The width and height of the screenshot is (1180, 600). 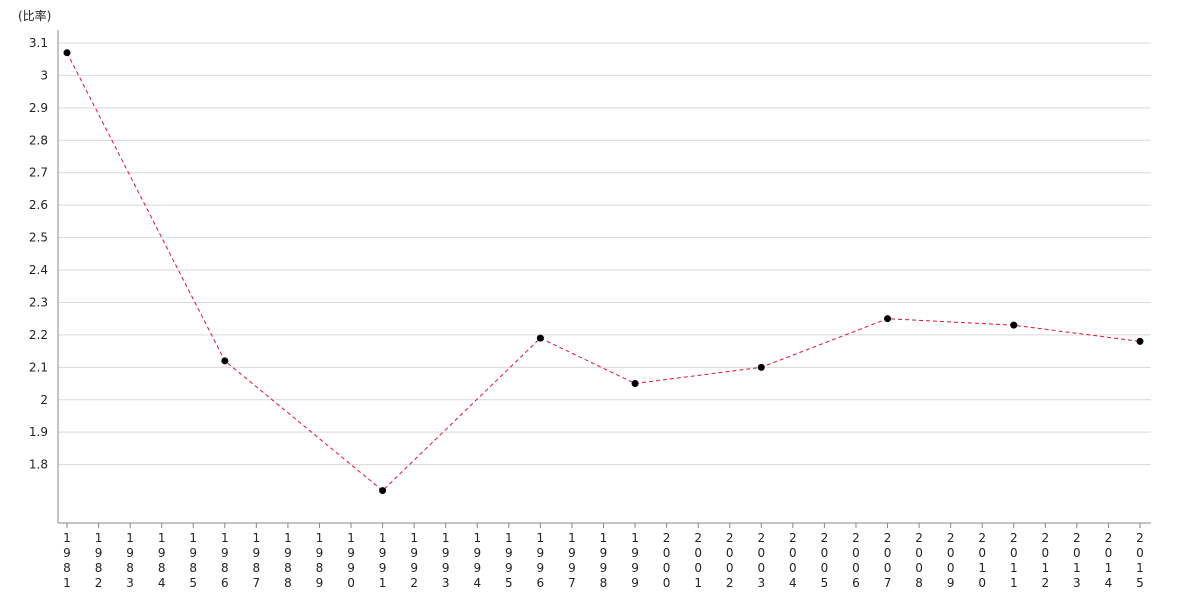 I want to click on y-tick-label: 2.6, so click(x=38, y=205).